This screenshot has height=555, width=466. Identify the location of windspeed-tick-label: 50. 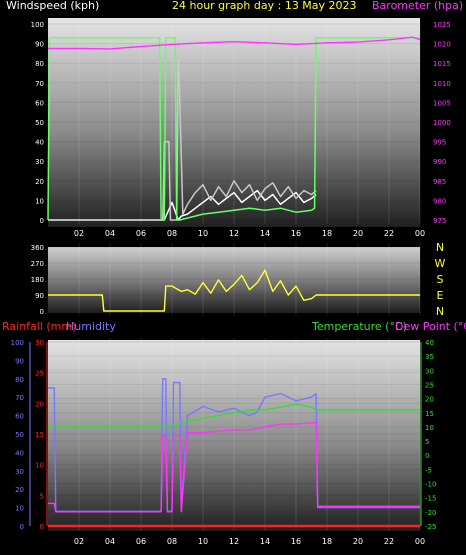
(39, 123).